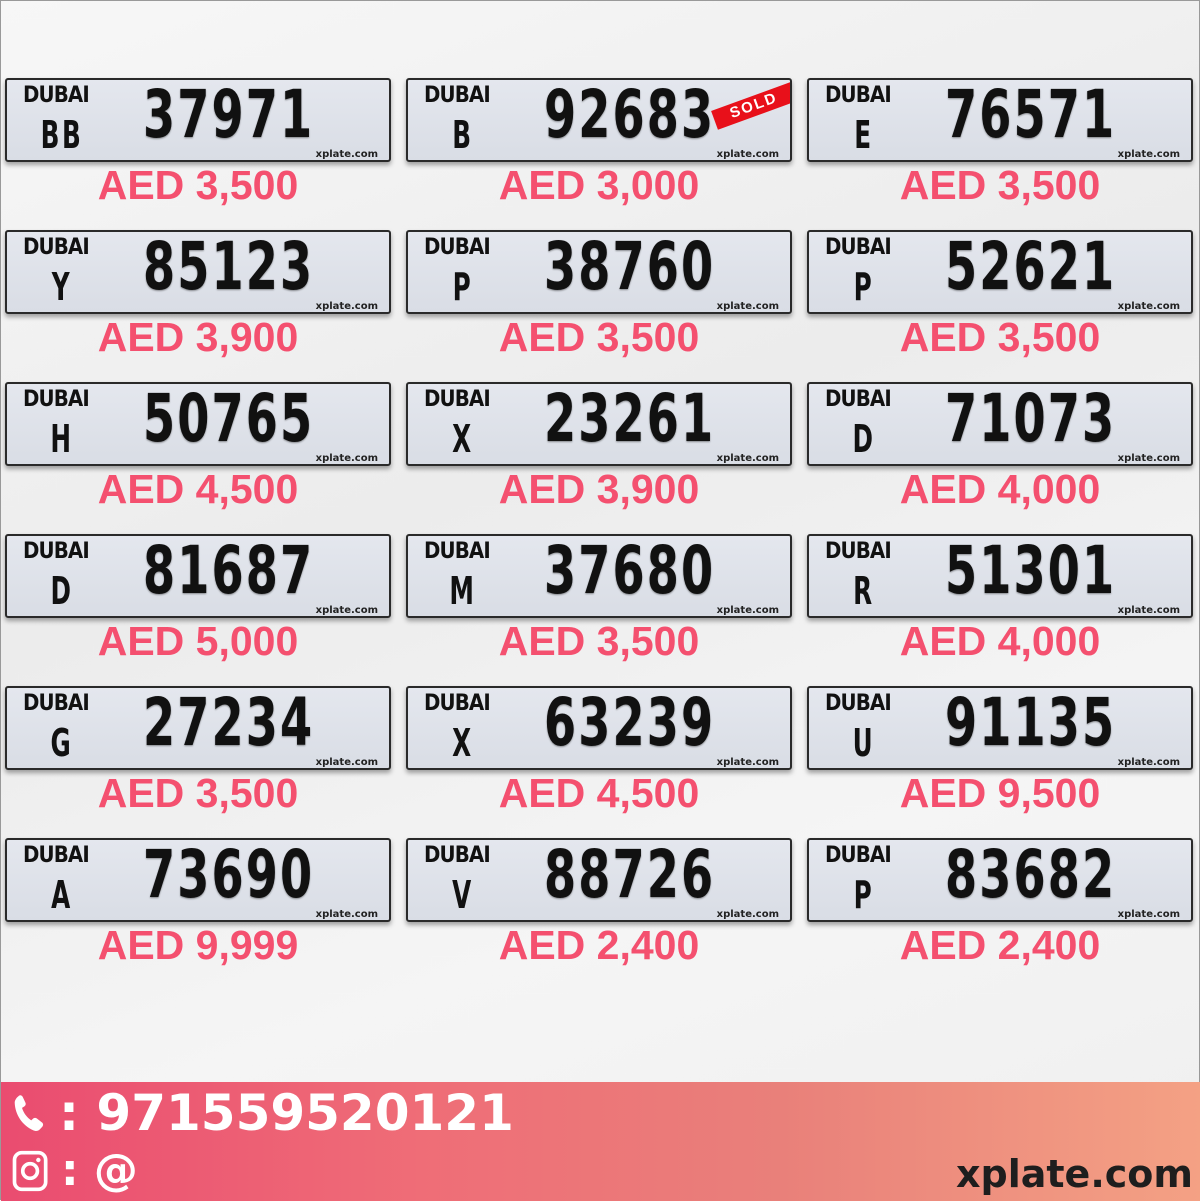 This screenshot has height=1201, width=1200. I want to click on plate-listing: DUBAI B 92683 xplate.com SOLD AED 3,000, so click(599, 154).